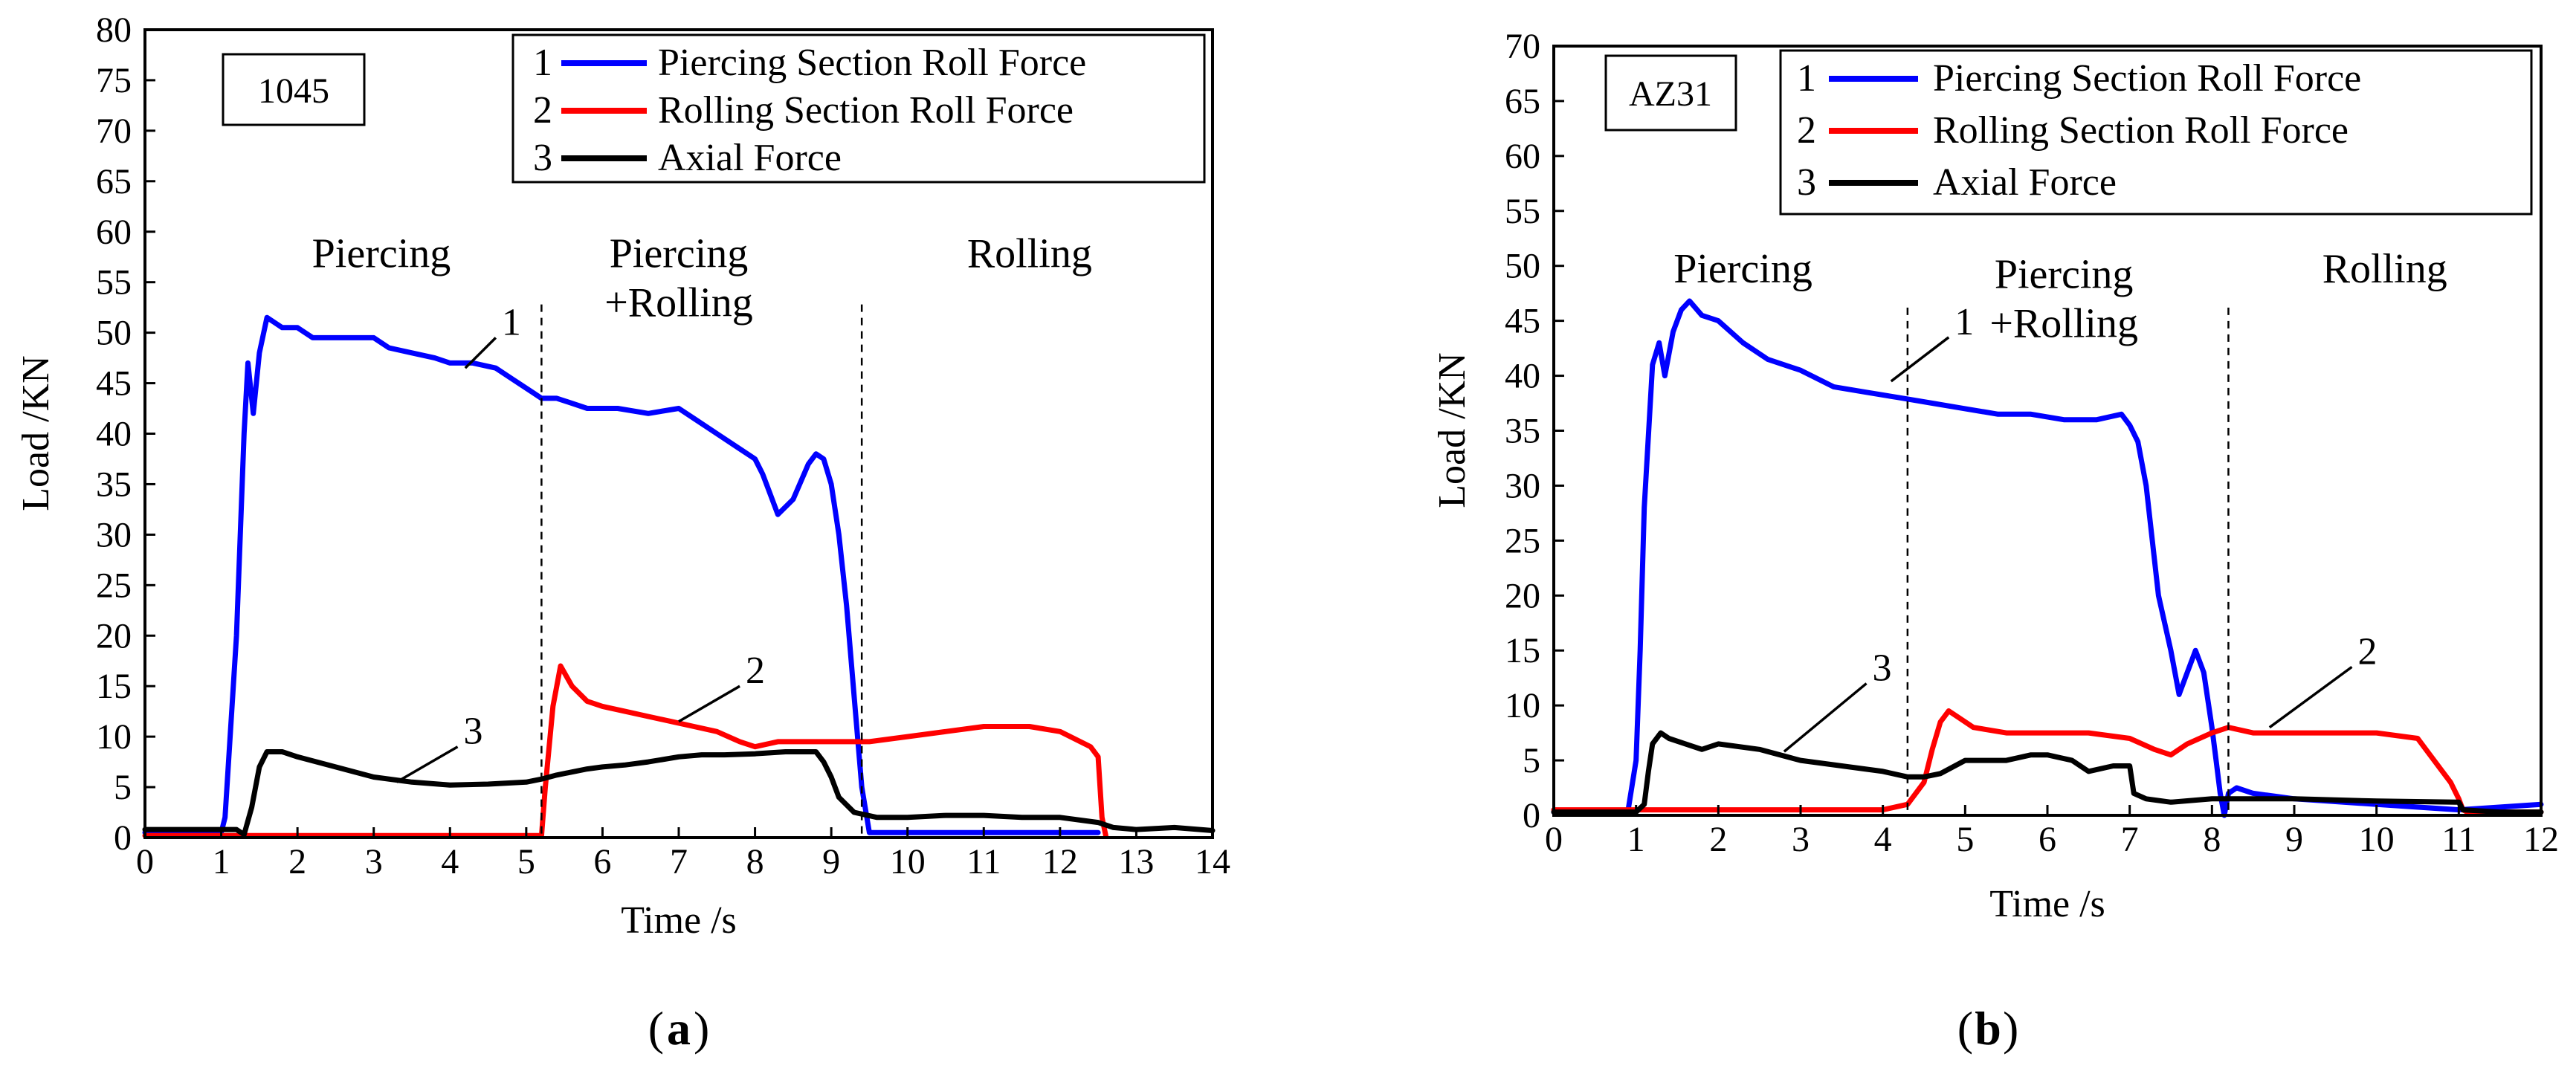  I want to click on legend-label: Piercing Section Roll Force, so click(872, 63).